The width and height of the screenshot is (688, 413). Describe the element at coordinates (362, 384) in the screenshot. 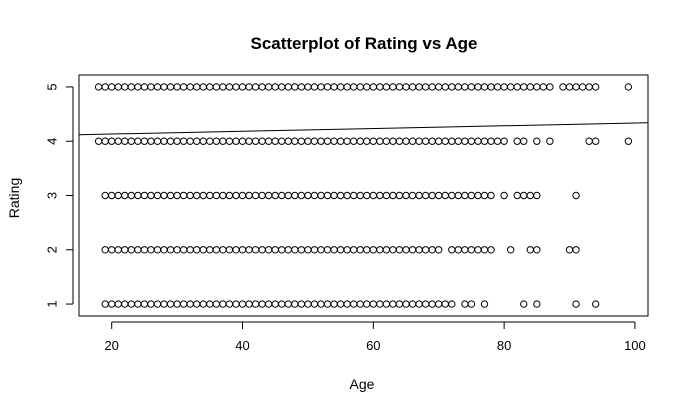

I see `x-axis-label: Age` at that location.